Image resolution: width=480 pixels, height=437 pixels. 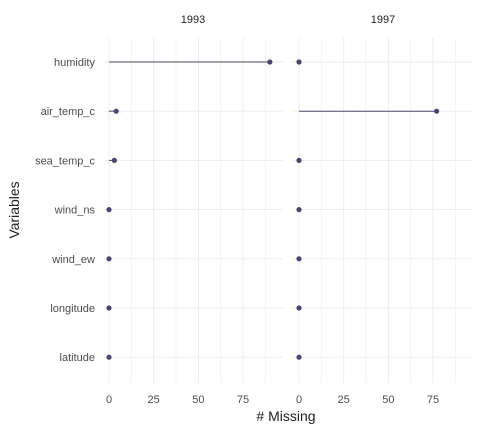 What do you see at coordinates (74, 63) in the screenshot?
I see `y-tick-label: humidity` at bounding box center [74, 63].